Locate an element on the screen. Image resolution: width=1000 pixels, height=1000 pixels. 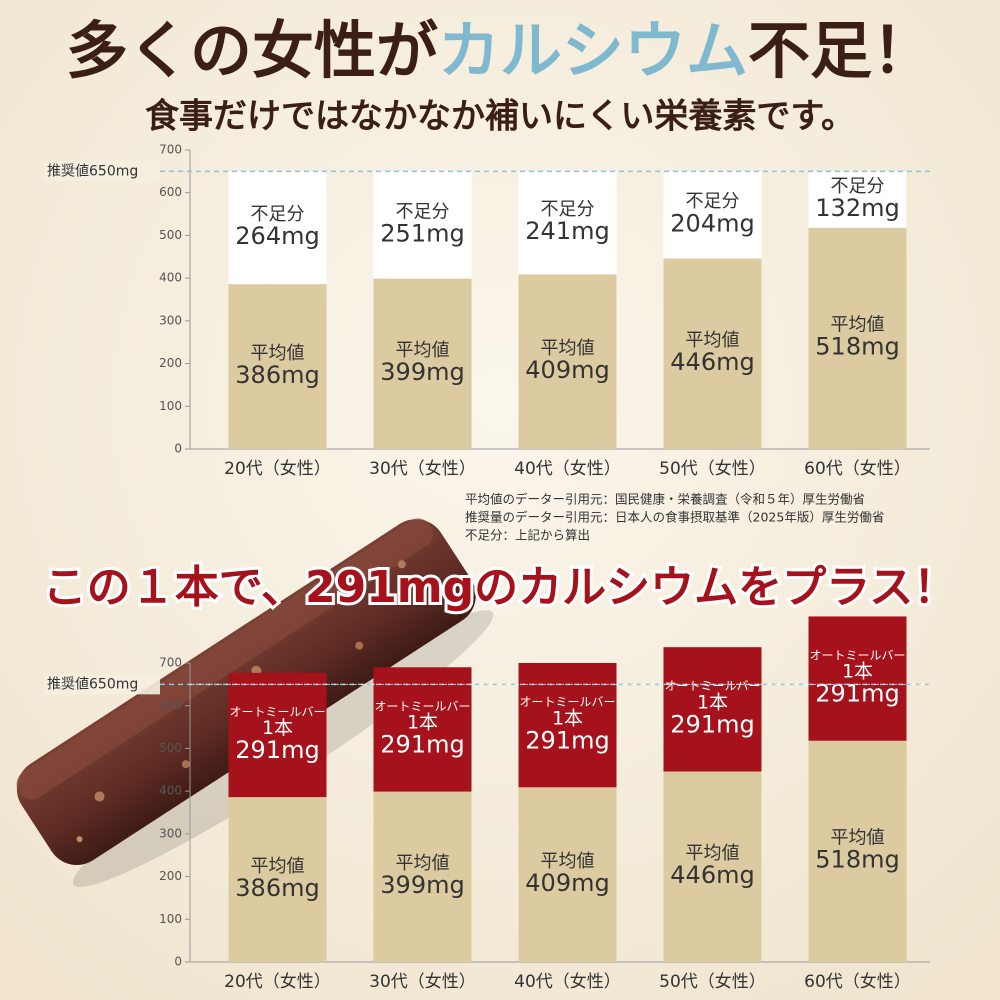
source-note: 不足分：上記から算出 is located at coordinates (527, 535).